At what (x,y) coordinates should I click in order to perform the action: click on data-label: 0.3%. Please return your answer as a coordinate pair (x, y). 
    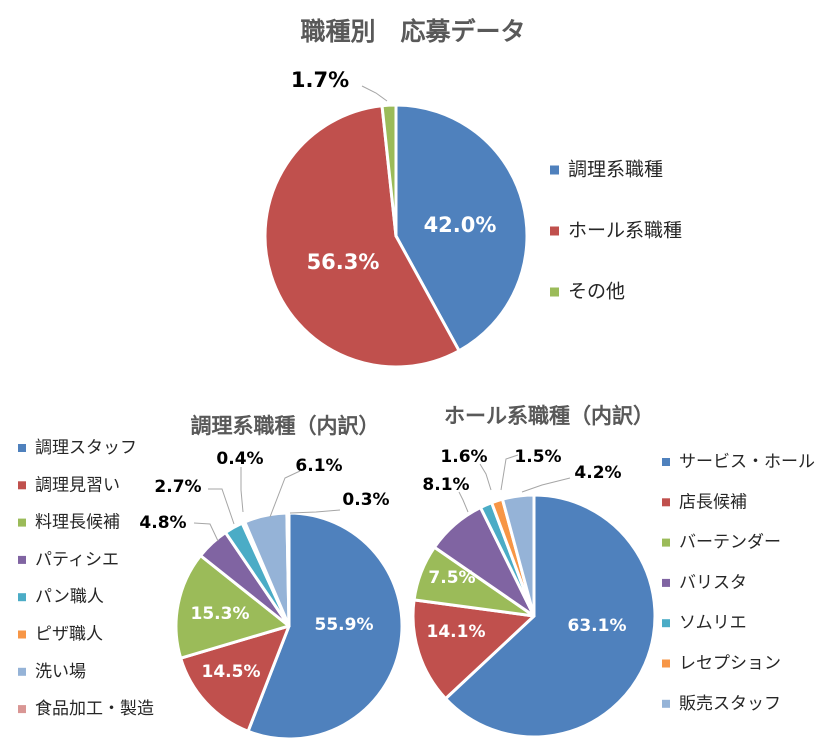
    Looking at the image, I should click on (365, 500).